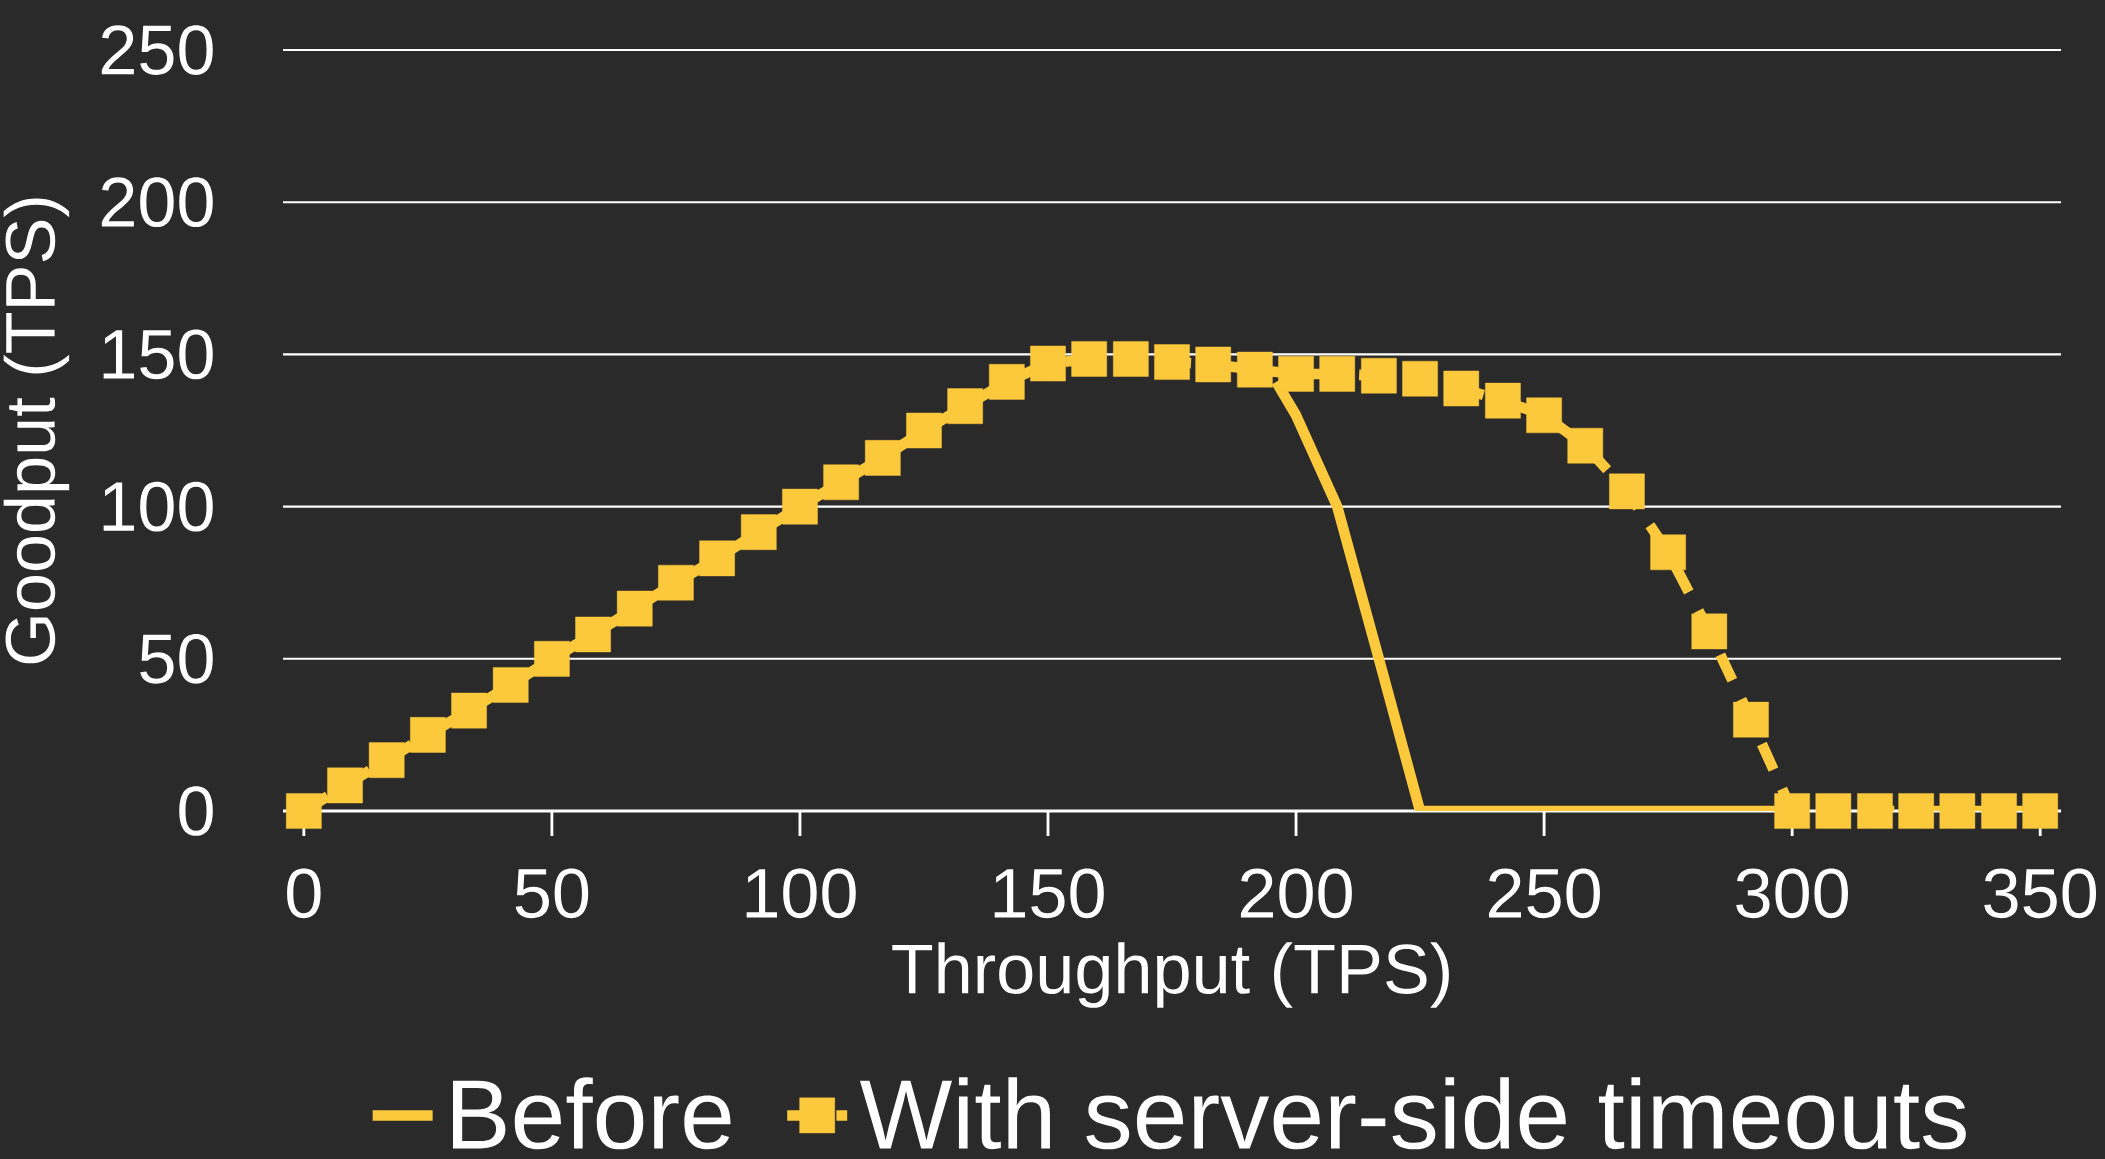 This screenshot has width=2105, height=1159. What do you see at coordinates (1412, 1113) in the screenshot?
I see `legend-label: With server-side timeouts` at bounding box center [1412, 1113].